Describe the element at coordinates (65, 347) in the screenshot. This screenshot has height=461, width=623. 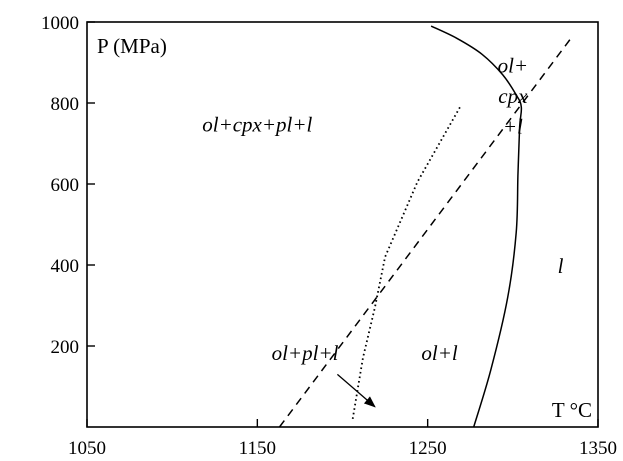
I see `y-tick-label: 200` at that location.